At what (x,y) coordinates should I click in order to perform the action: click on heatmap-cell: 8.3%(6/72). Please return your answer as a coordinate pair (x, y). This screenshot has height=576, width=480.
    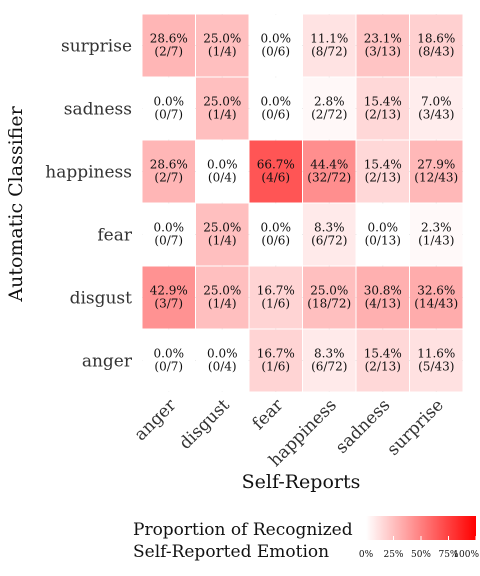
    Looking at the image, I should click on (329, 234).